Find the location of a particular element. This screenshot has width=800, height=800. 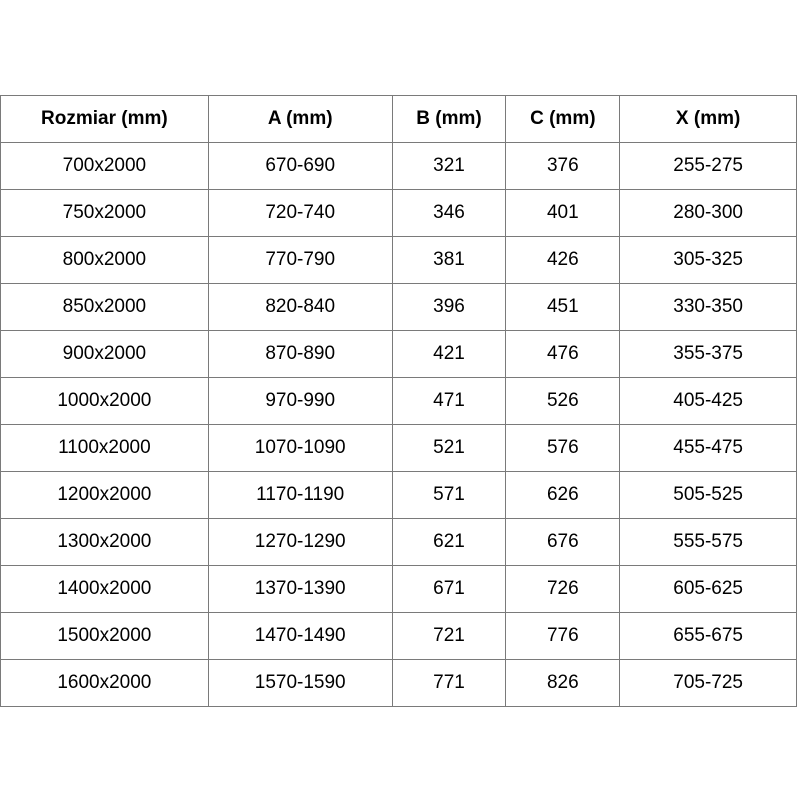

table-cell: 700x2000 is located at coordinates (104, 166).